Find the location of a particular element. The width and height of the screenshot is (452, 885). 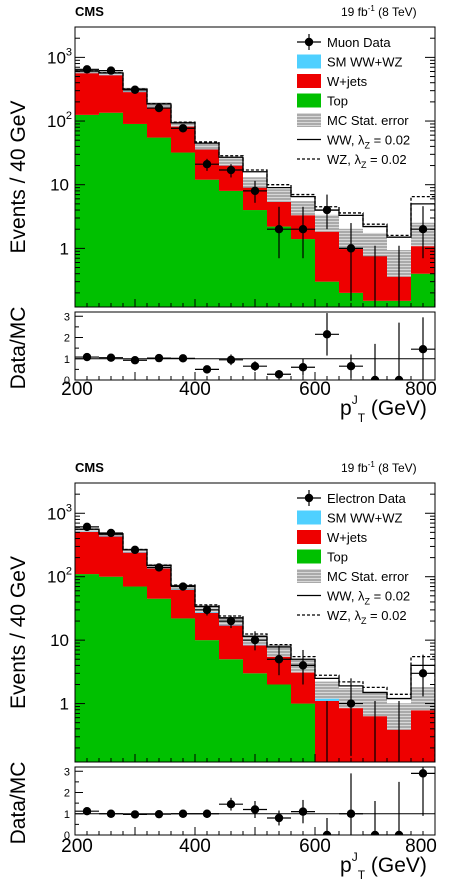

x-tick-label: 400 is located at coordinates (195, 389).